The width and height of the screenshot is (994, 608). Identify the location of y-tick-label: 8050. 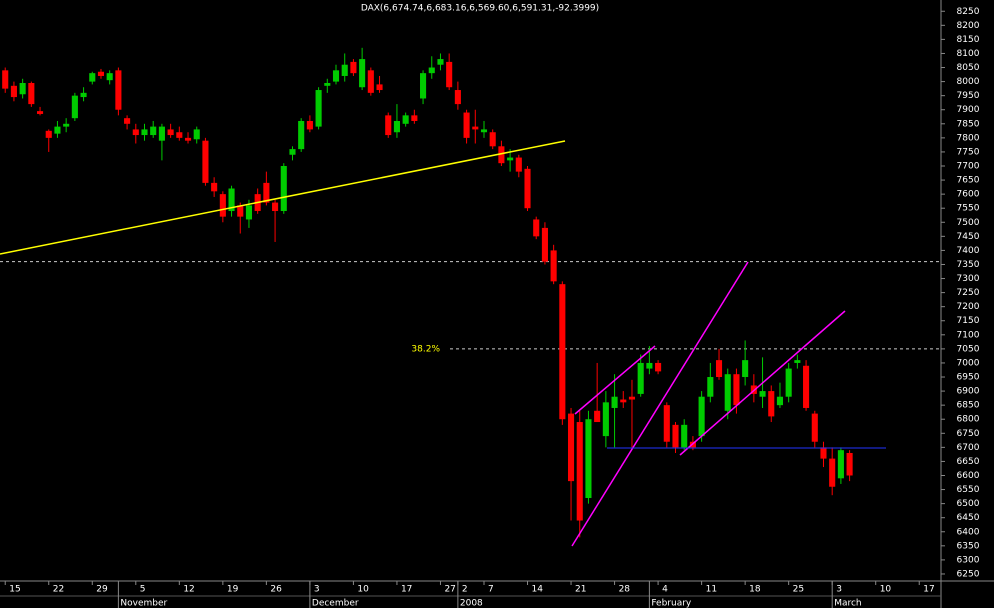
(968, 68).